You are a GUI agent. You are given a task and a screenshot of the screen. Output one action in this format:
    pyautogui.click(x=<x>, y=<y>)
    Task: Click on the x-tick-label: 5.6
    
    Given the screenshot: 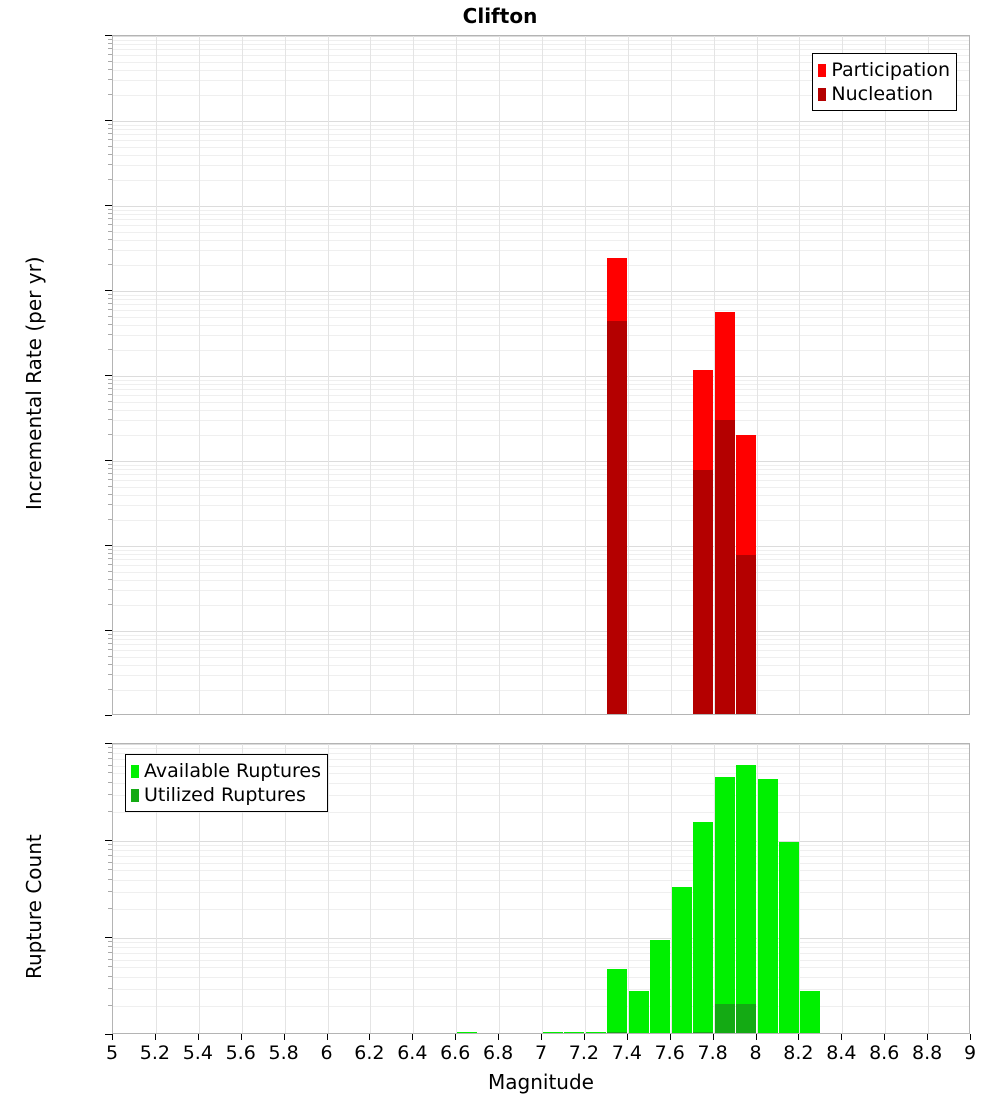 What is the action you would take?
    pyautogui.click(x=240, y=1053)
    